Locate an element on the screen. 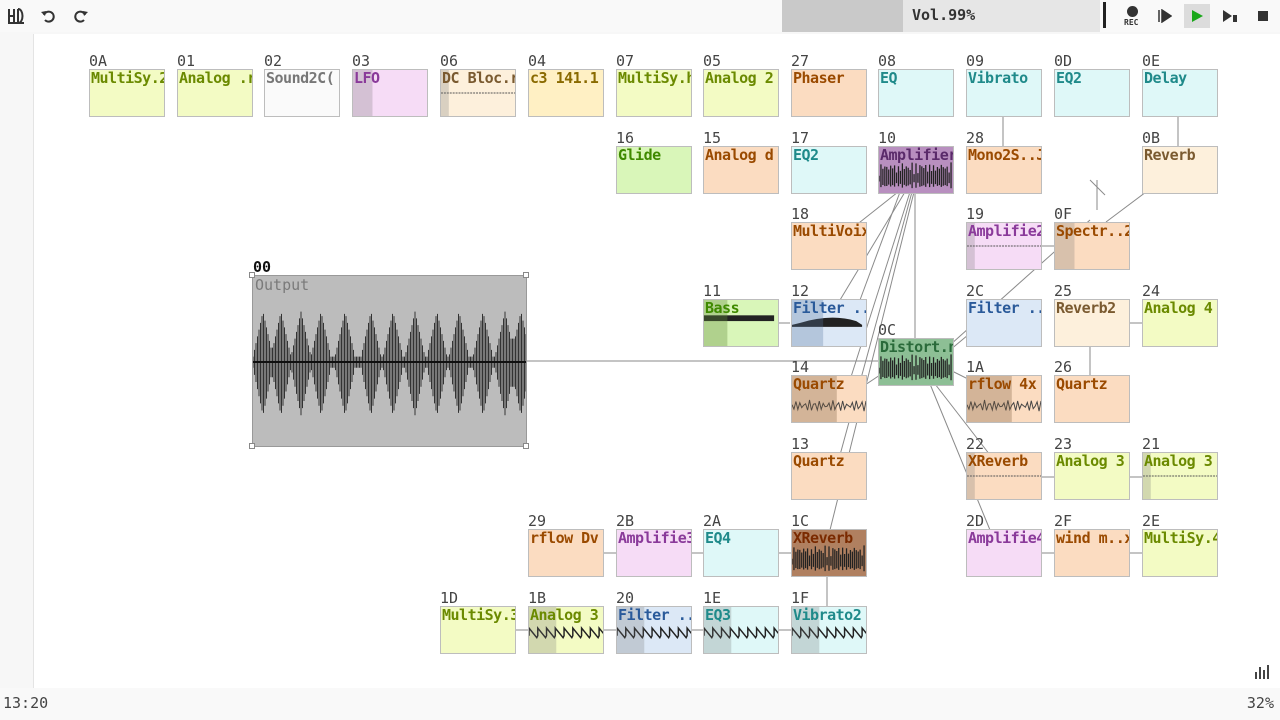 The width and height of the screenshot is (1280, 720). module-name: XReverb is located at coordinates (823, 538).